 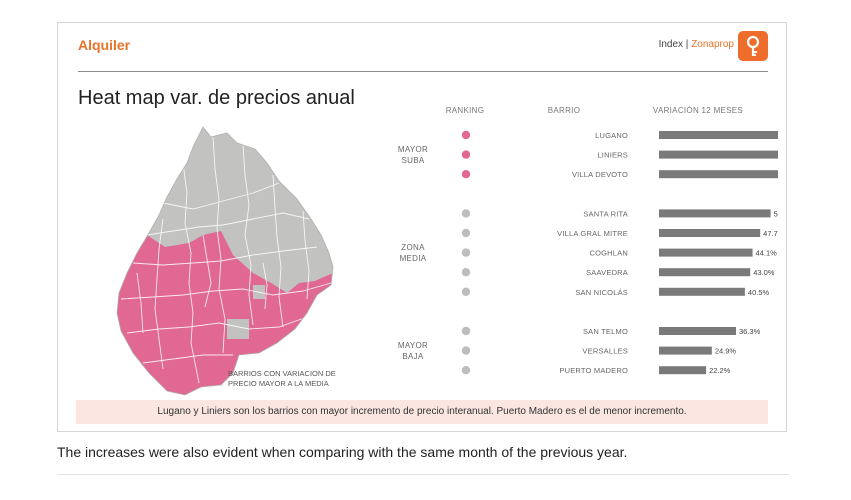 I want to click on bar-value-label: 44.1%, so click(x=767, y=253).